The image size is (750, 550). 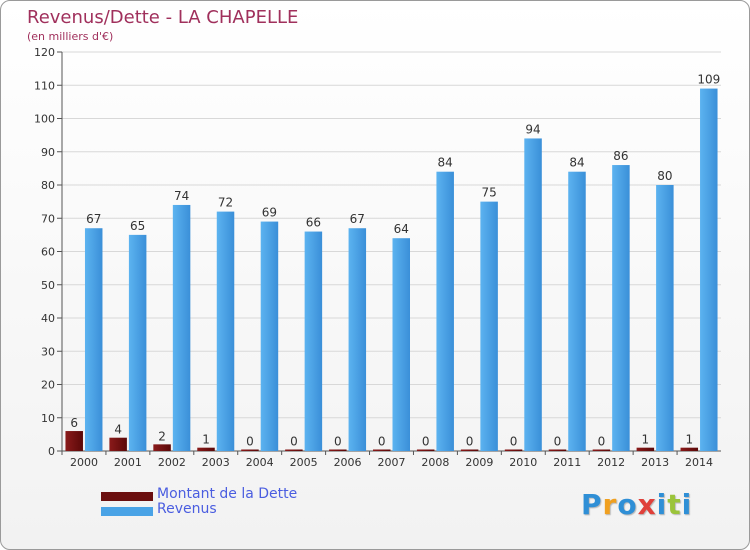 I want to click on data-label-revenus: 86, so click(x=620, y=156).